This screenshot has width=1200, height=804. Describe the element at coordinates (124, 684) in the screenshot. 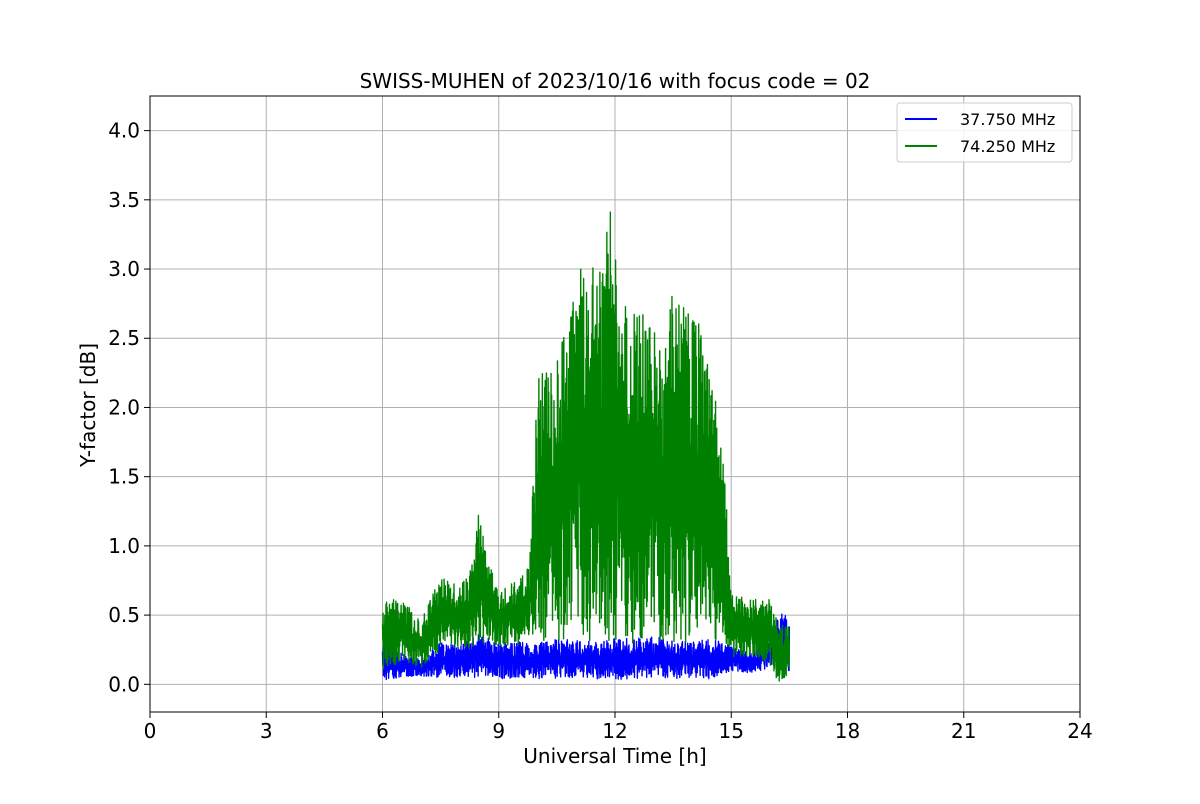

I see `y-tick-label: 0.0` at that location.